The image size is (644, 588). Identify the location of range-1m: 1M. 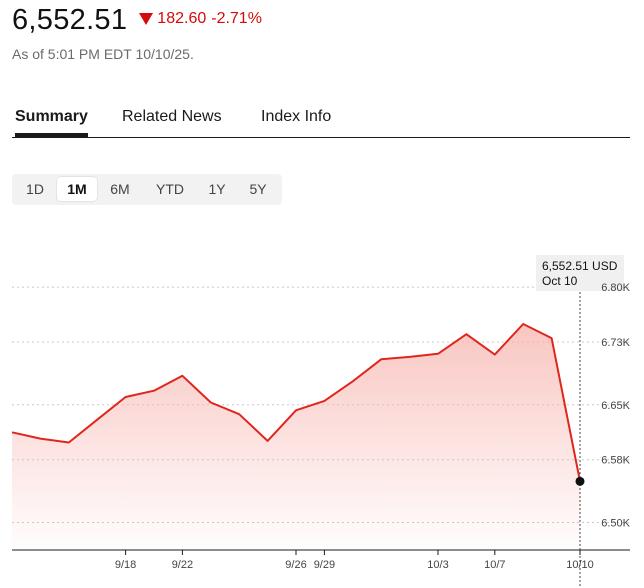
(77, 189).